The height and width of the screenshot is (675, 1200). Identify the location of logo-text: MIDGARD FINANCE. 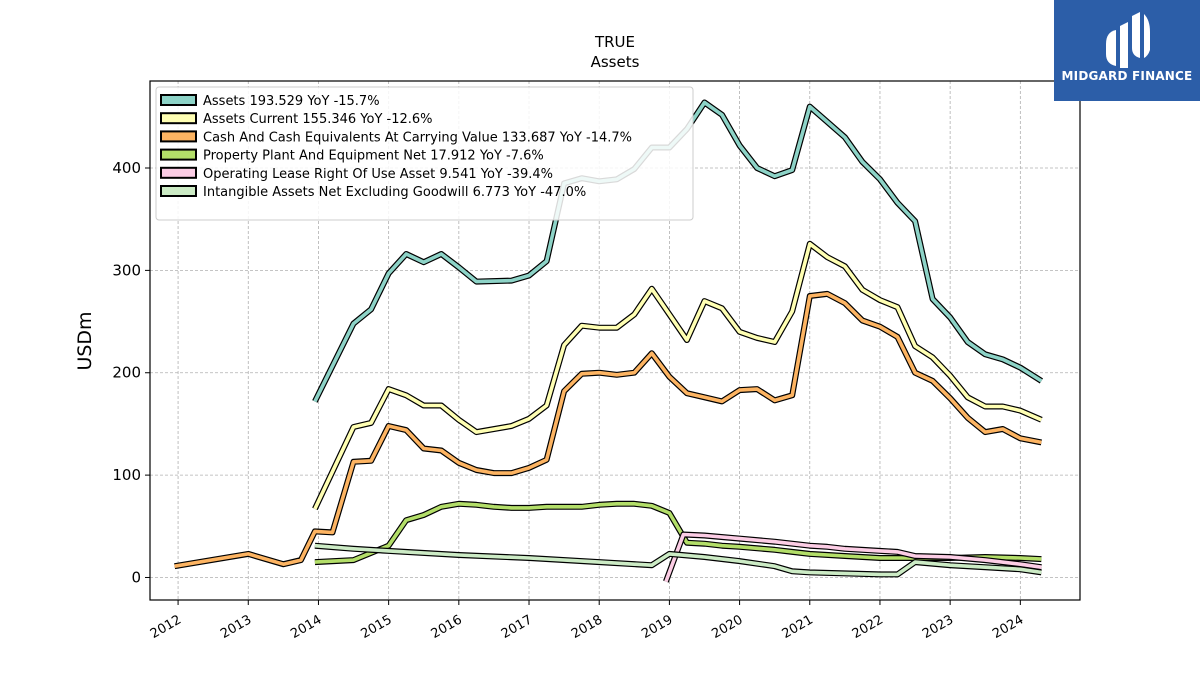
(1127, 76).